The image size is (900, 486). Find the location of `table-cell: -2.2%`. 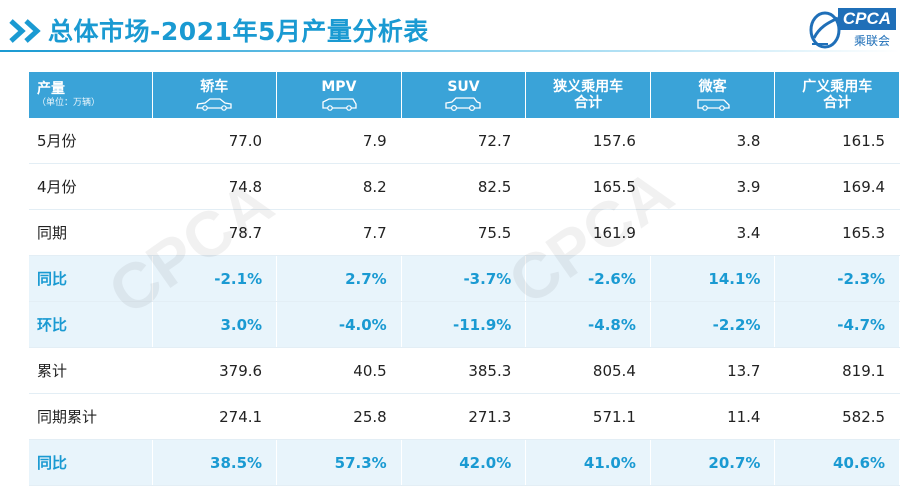

table-cell: -2.2% is located at coordinates (713, 324).